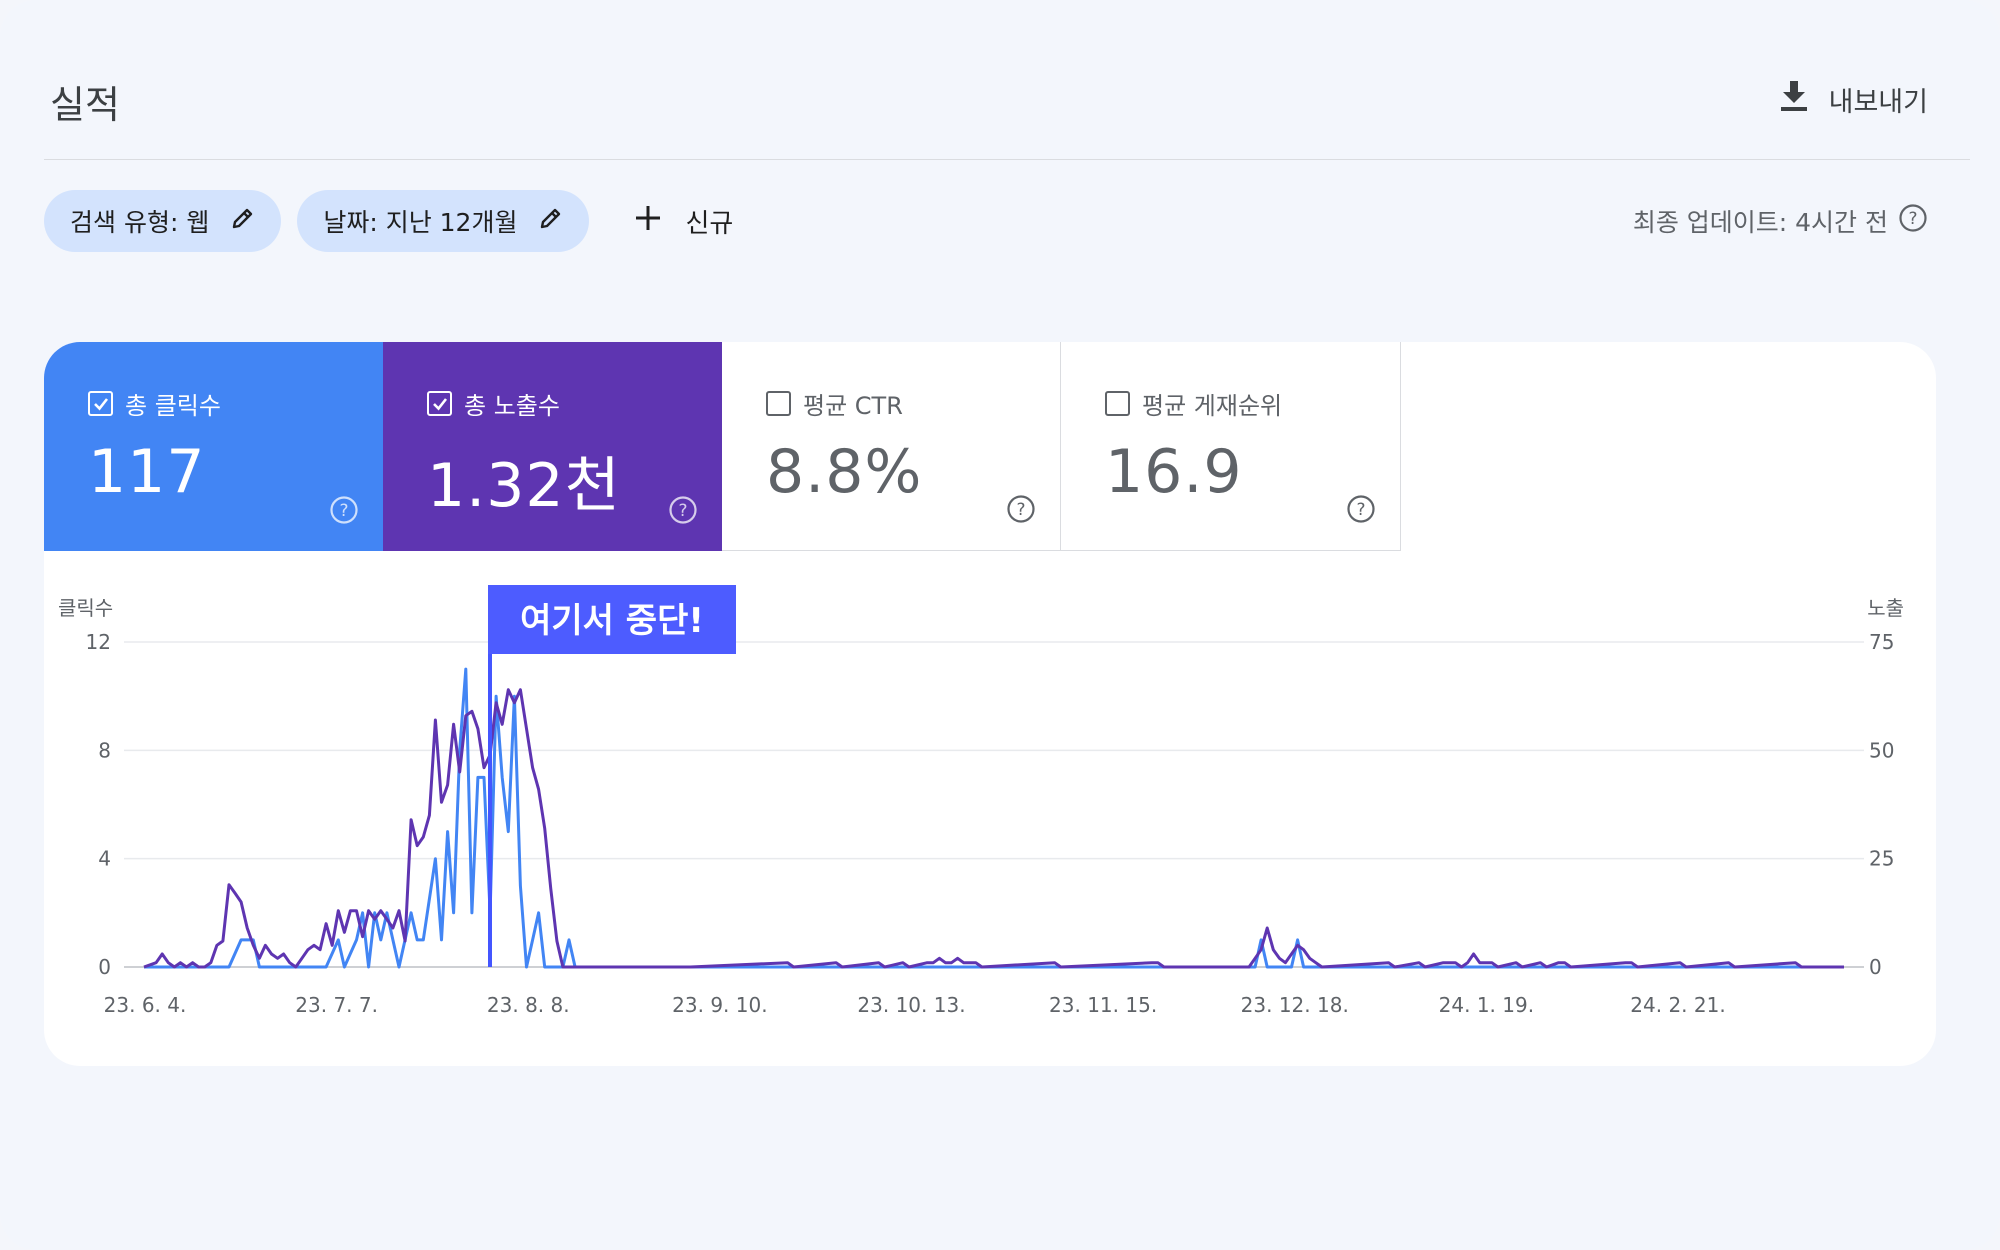 This screenshot has width=2000, height=1250. Describe the element at coordinates (1875, 967) in the screenshot. I see `right-tick-label: 0` at that location.